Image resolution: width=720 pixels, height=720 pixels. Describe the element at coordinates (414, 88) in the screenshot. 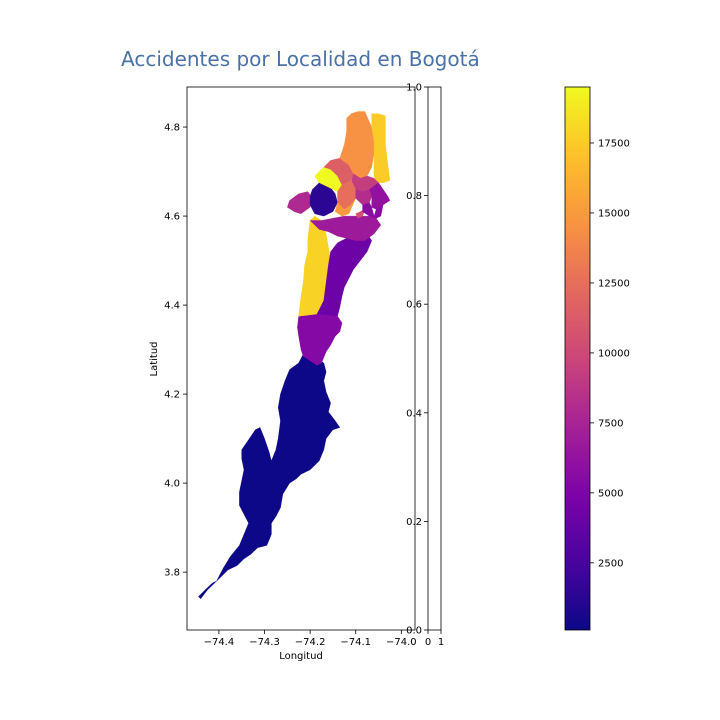

I see `inset-y-tick-label: 1.0` at that location.